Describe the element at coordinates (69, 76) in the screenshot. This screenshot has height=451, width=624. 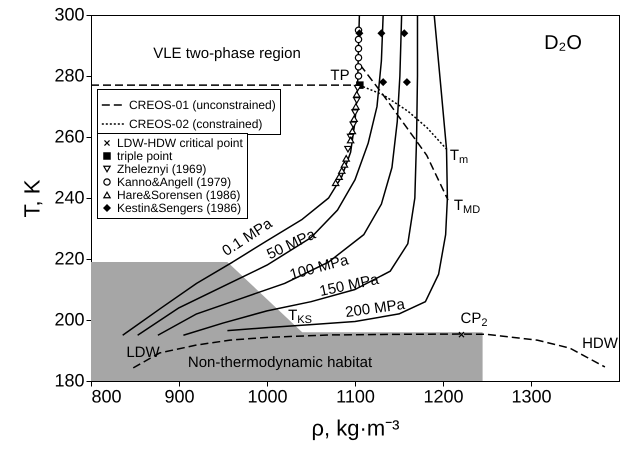
I see `y-tick-label: 280` at that location.